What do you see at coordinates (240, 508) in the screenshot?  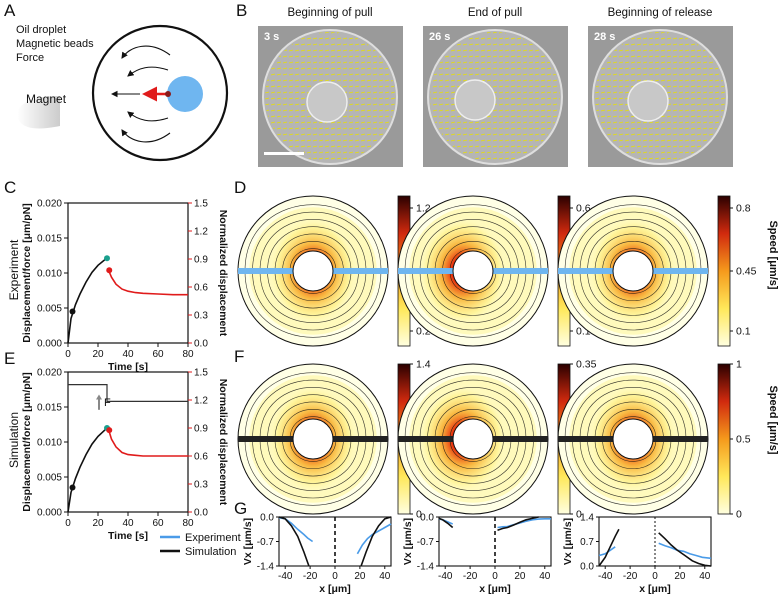 I see `panel-label-g: G` at bounding box center [240, 508].